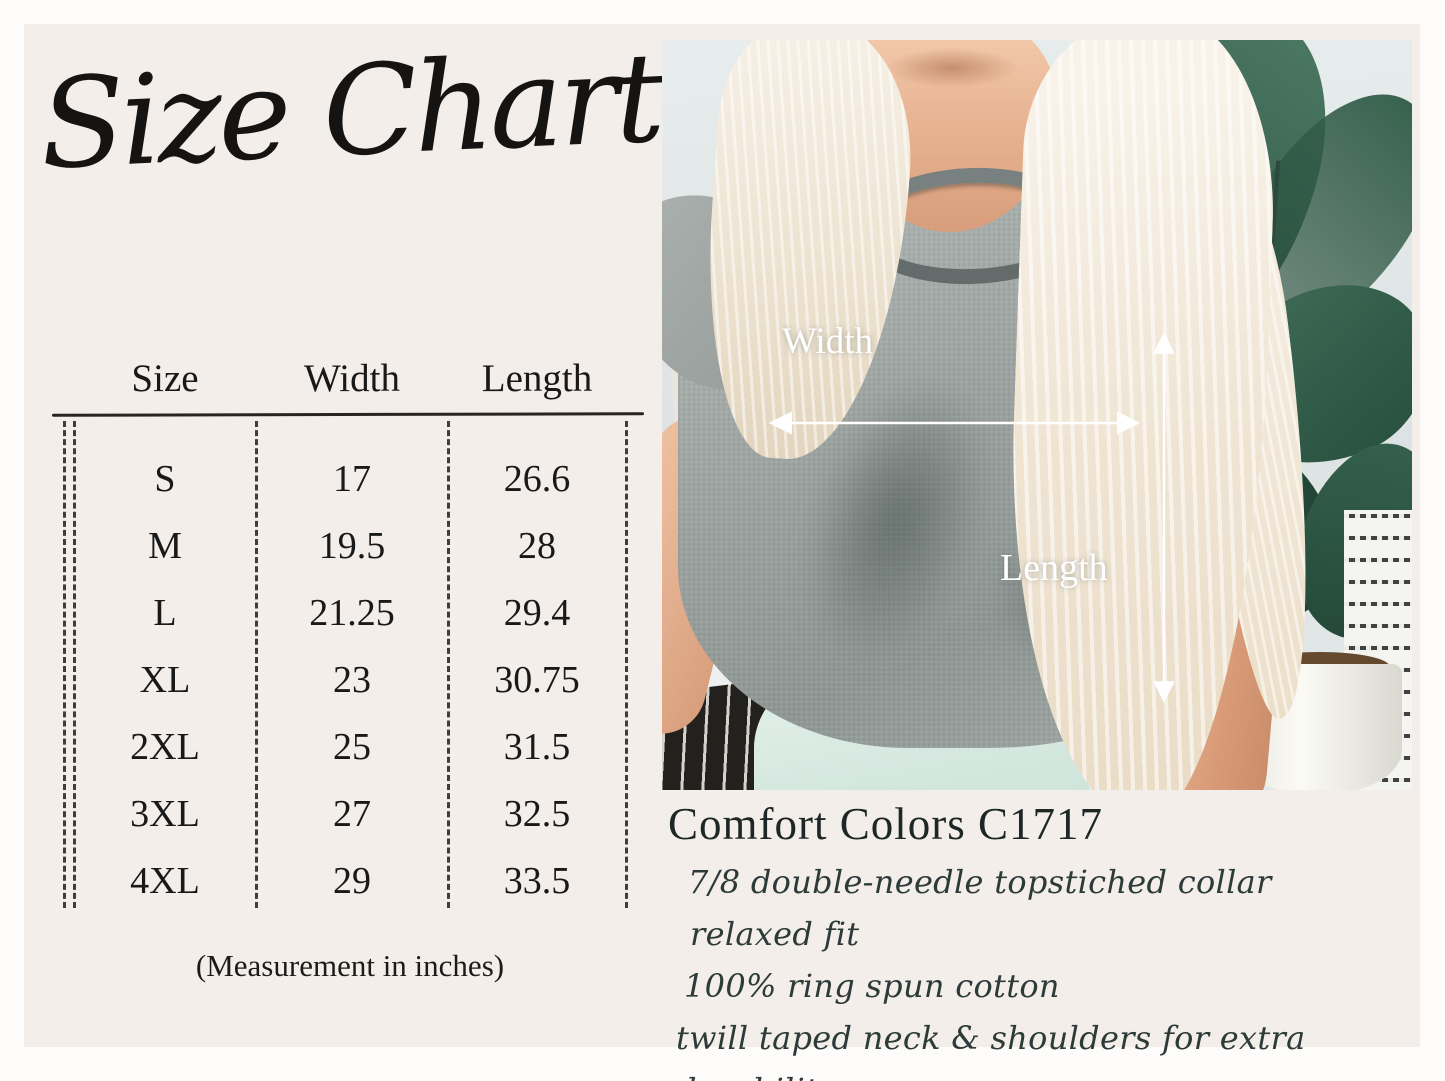 The width and height of the screenshot is (1445, 1081). What do you see at coordinates (165, 378) in the screenshot?
I see `column-header-size: Size` at bounding box center [165, 378].